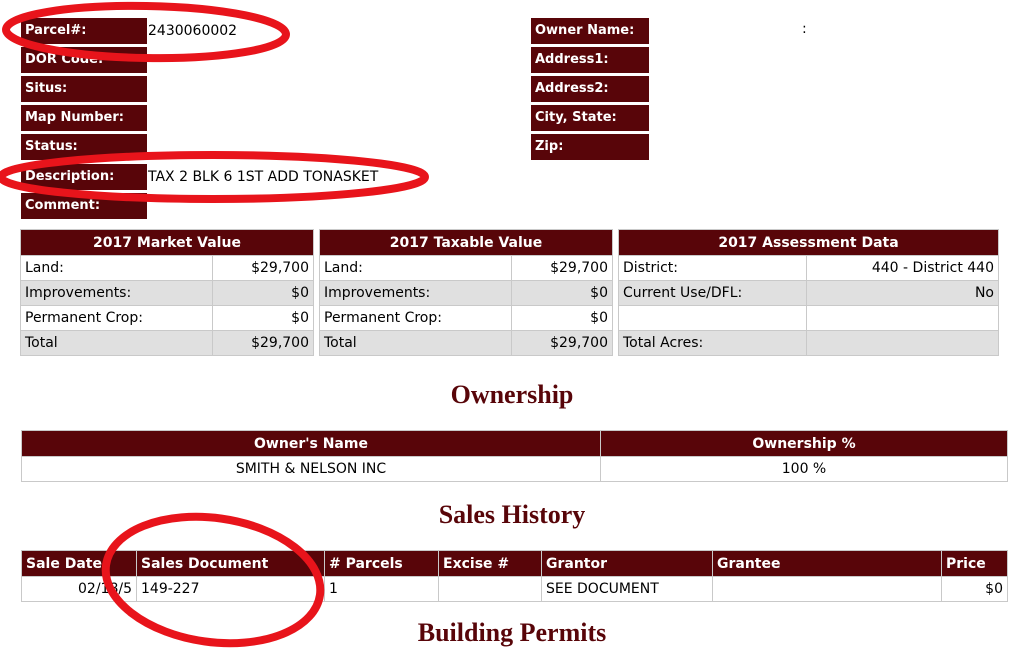 The height and width of the screenshot is (660, 1024). I want to click on taxable-land-value: $29,700, so click(562, 268).